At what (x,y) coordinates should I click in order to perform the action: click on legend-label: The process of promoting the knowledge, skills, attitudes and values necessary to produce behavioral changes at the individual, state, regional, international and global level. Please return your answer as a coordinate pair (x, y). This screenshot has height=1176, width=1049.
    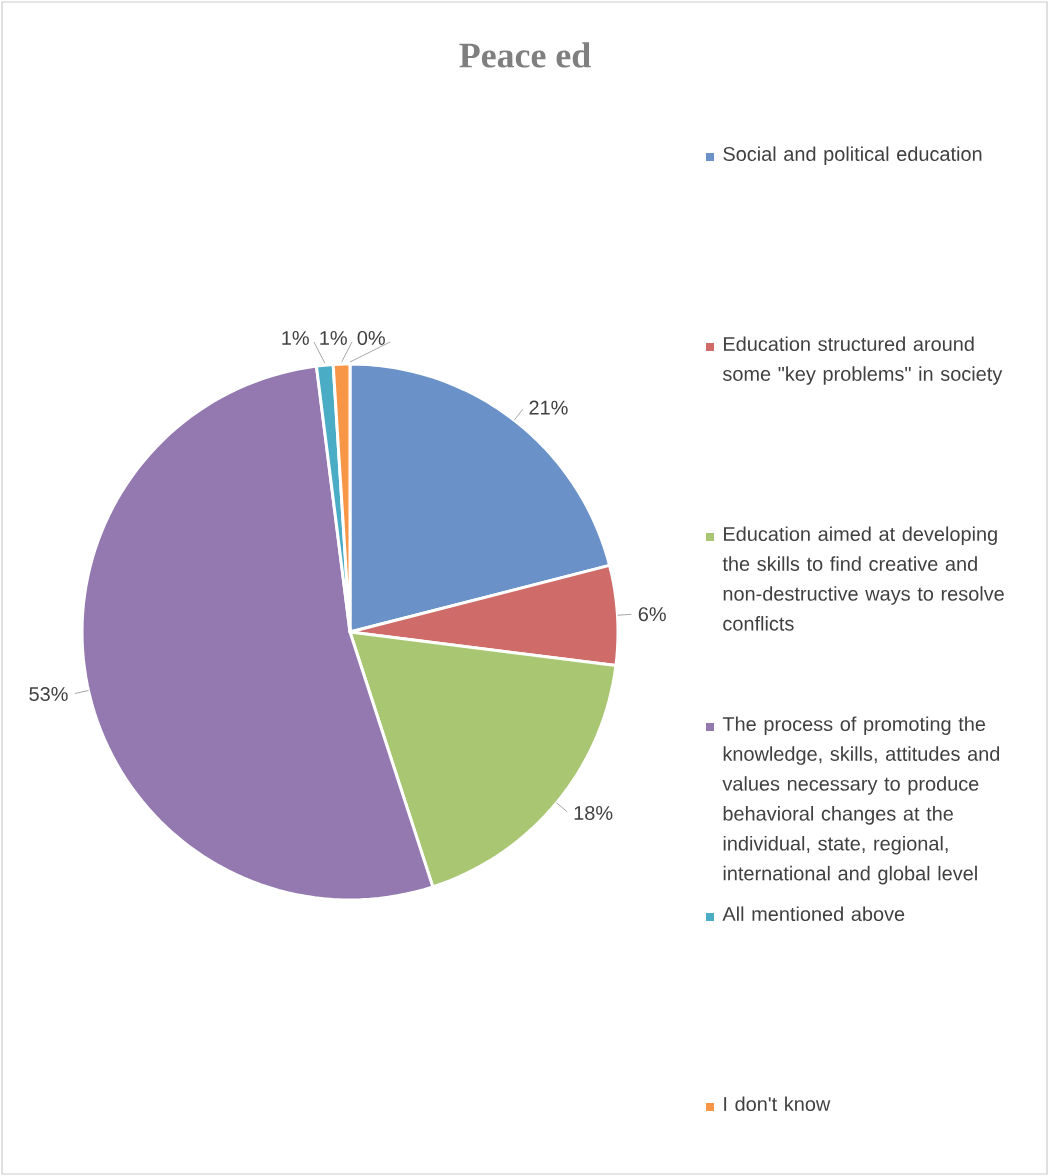
    Looking at the image, I should click on (861, 800).